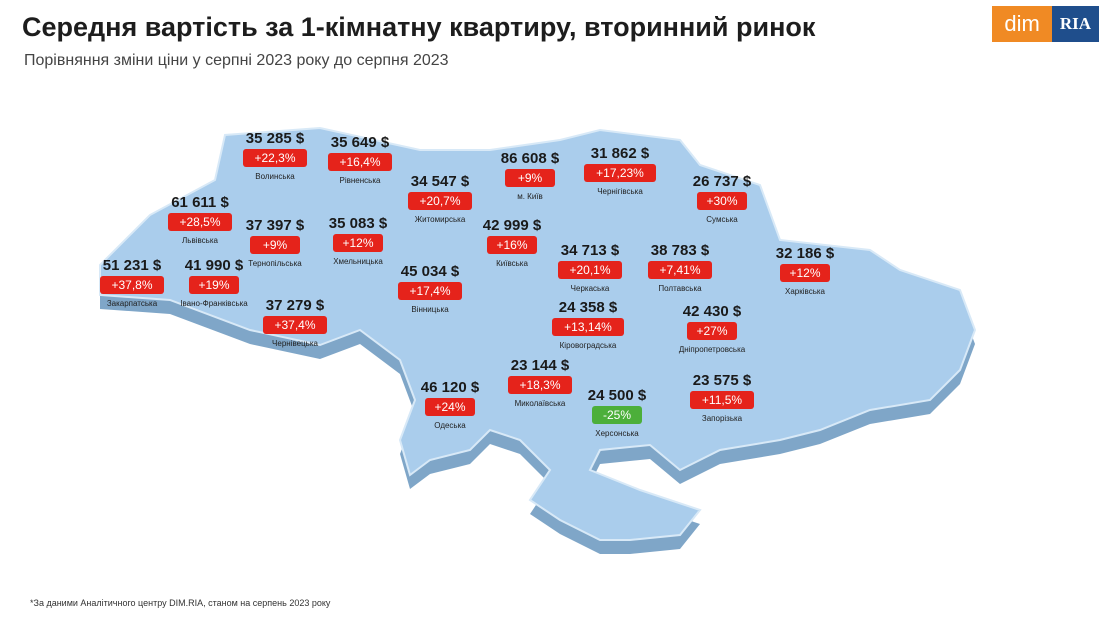  I want to click on region-change: +16%, so click(511, 245).